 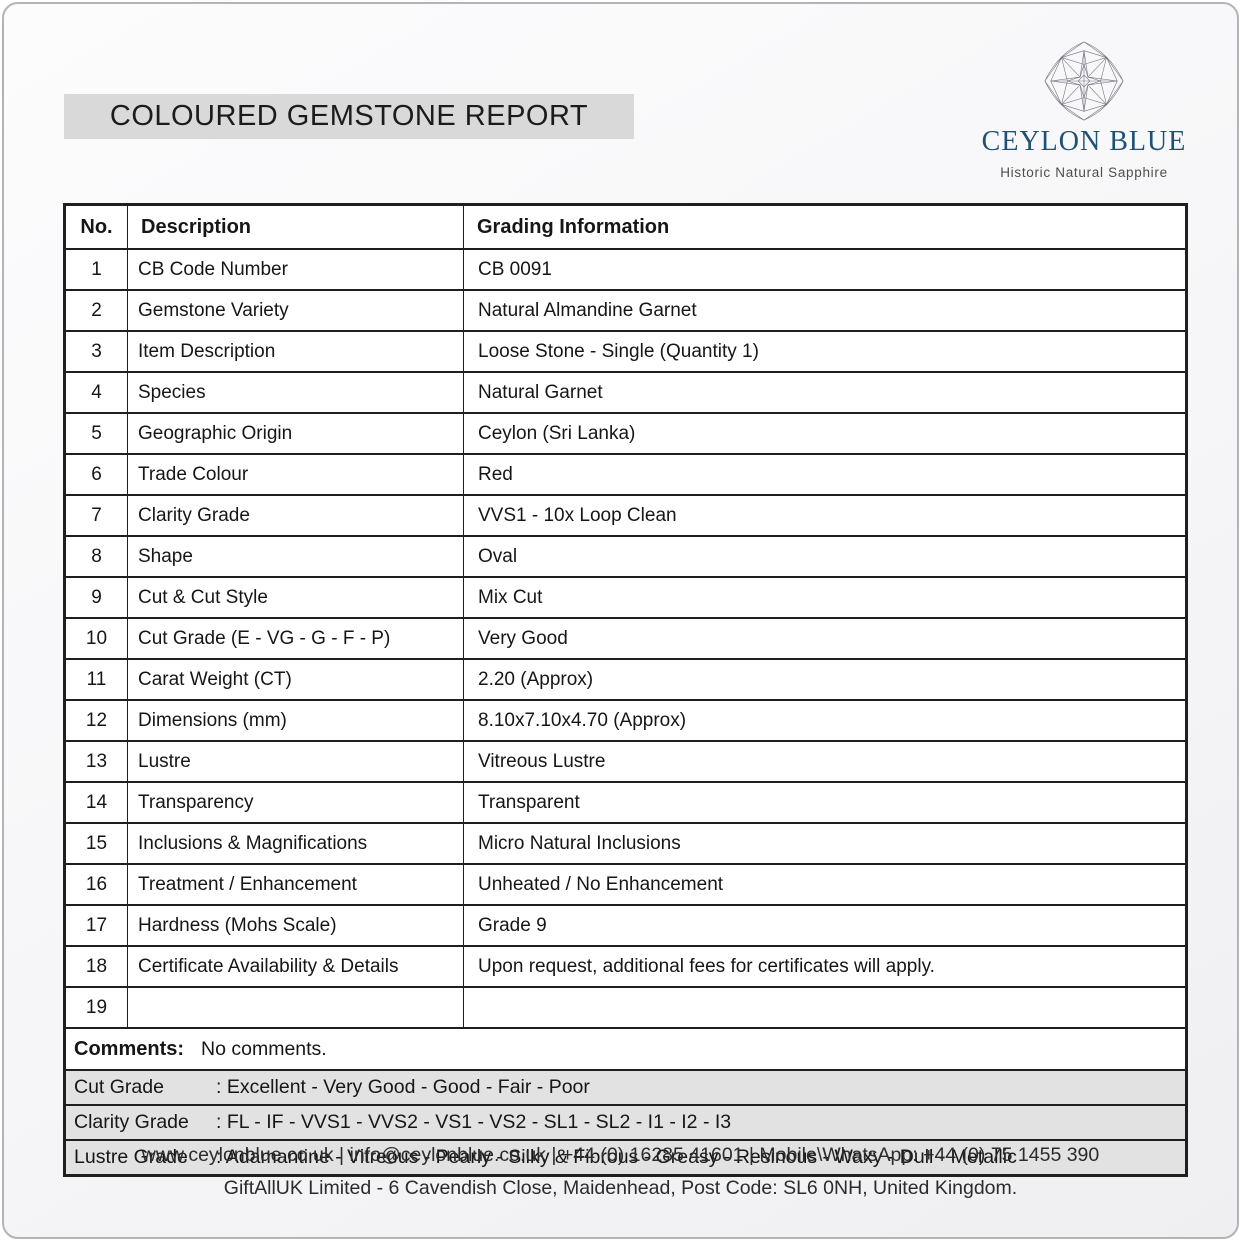 What do you see at coordinates (825, 269) in the screenshot?
I see `row-grading-value: CB 0091` at bounding box center [825, 269].